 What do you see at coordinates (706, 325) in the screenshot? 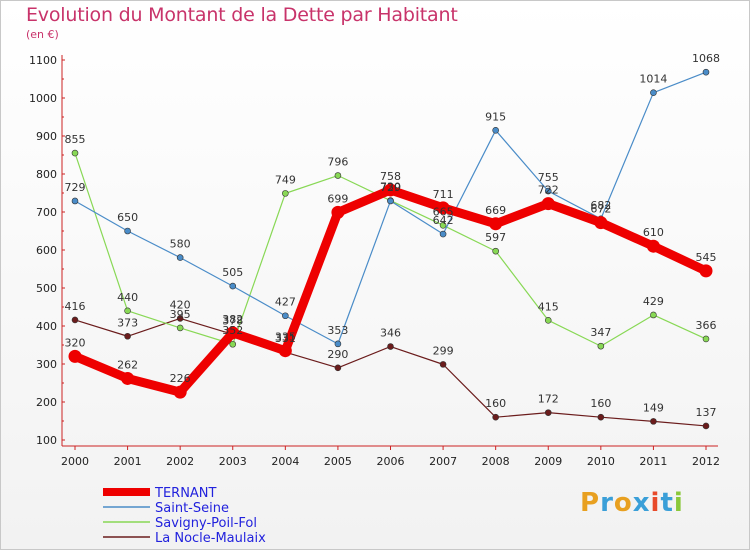
I see `data-label: 366` at bounding box center [706, 325].